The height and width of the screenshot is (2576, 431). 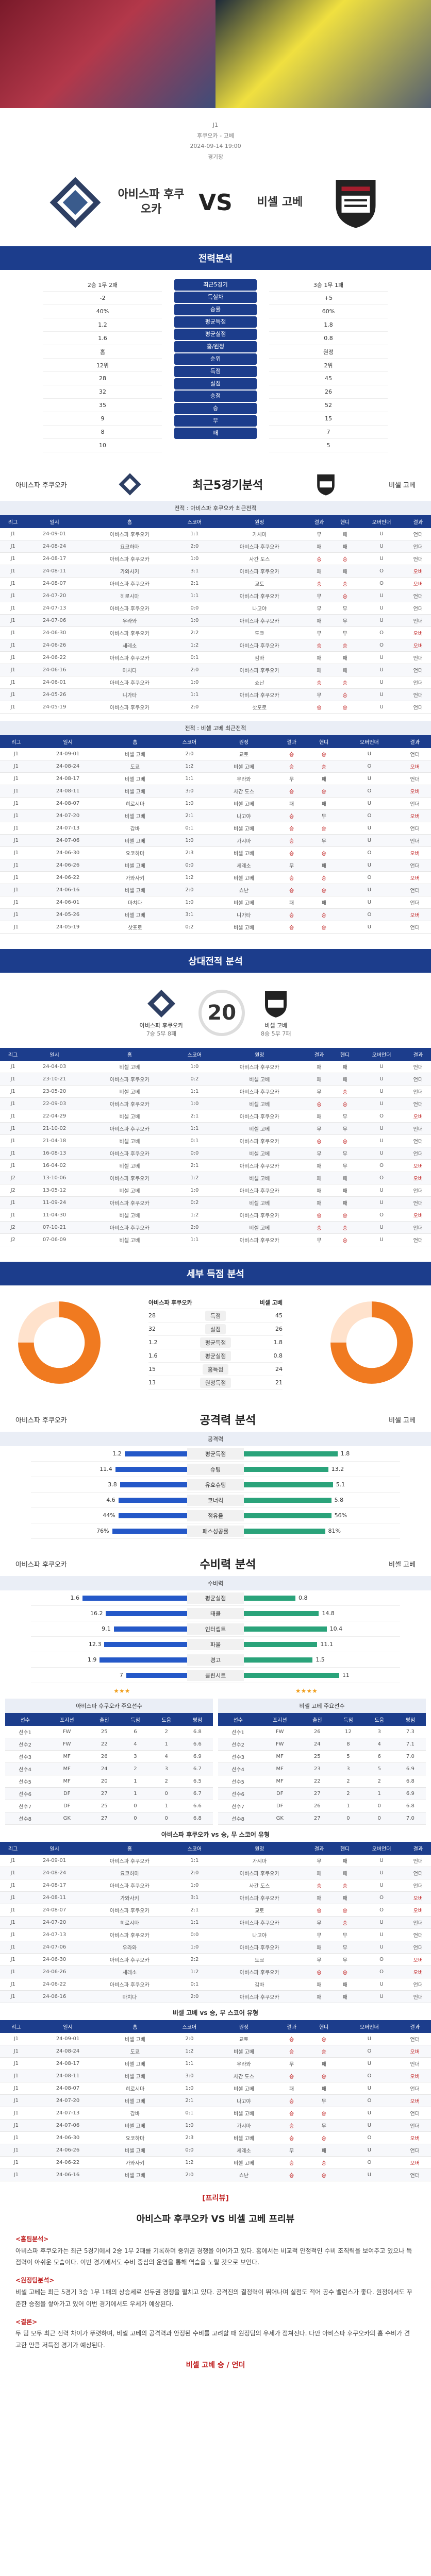 I want to click on table-header: 출전, so click(x=104, y=1719).